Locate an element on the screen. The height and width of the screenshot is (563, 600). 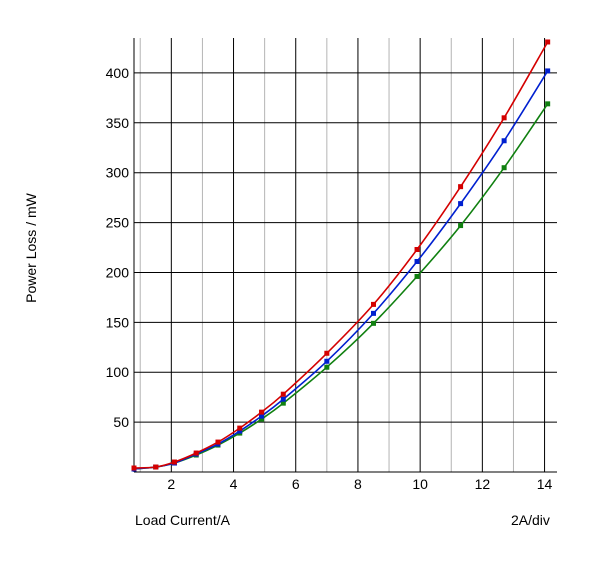
y-axis-title: Power Loss / mW is located at coordinates (31, 247).